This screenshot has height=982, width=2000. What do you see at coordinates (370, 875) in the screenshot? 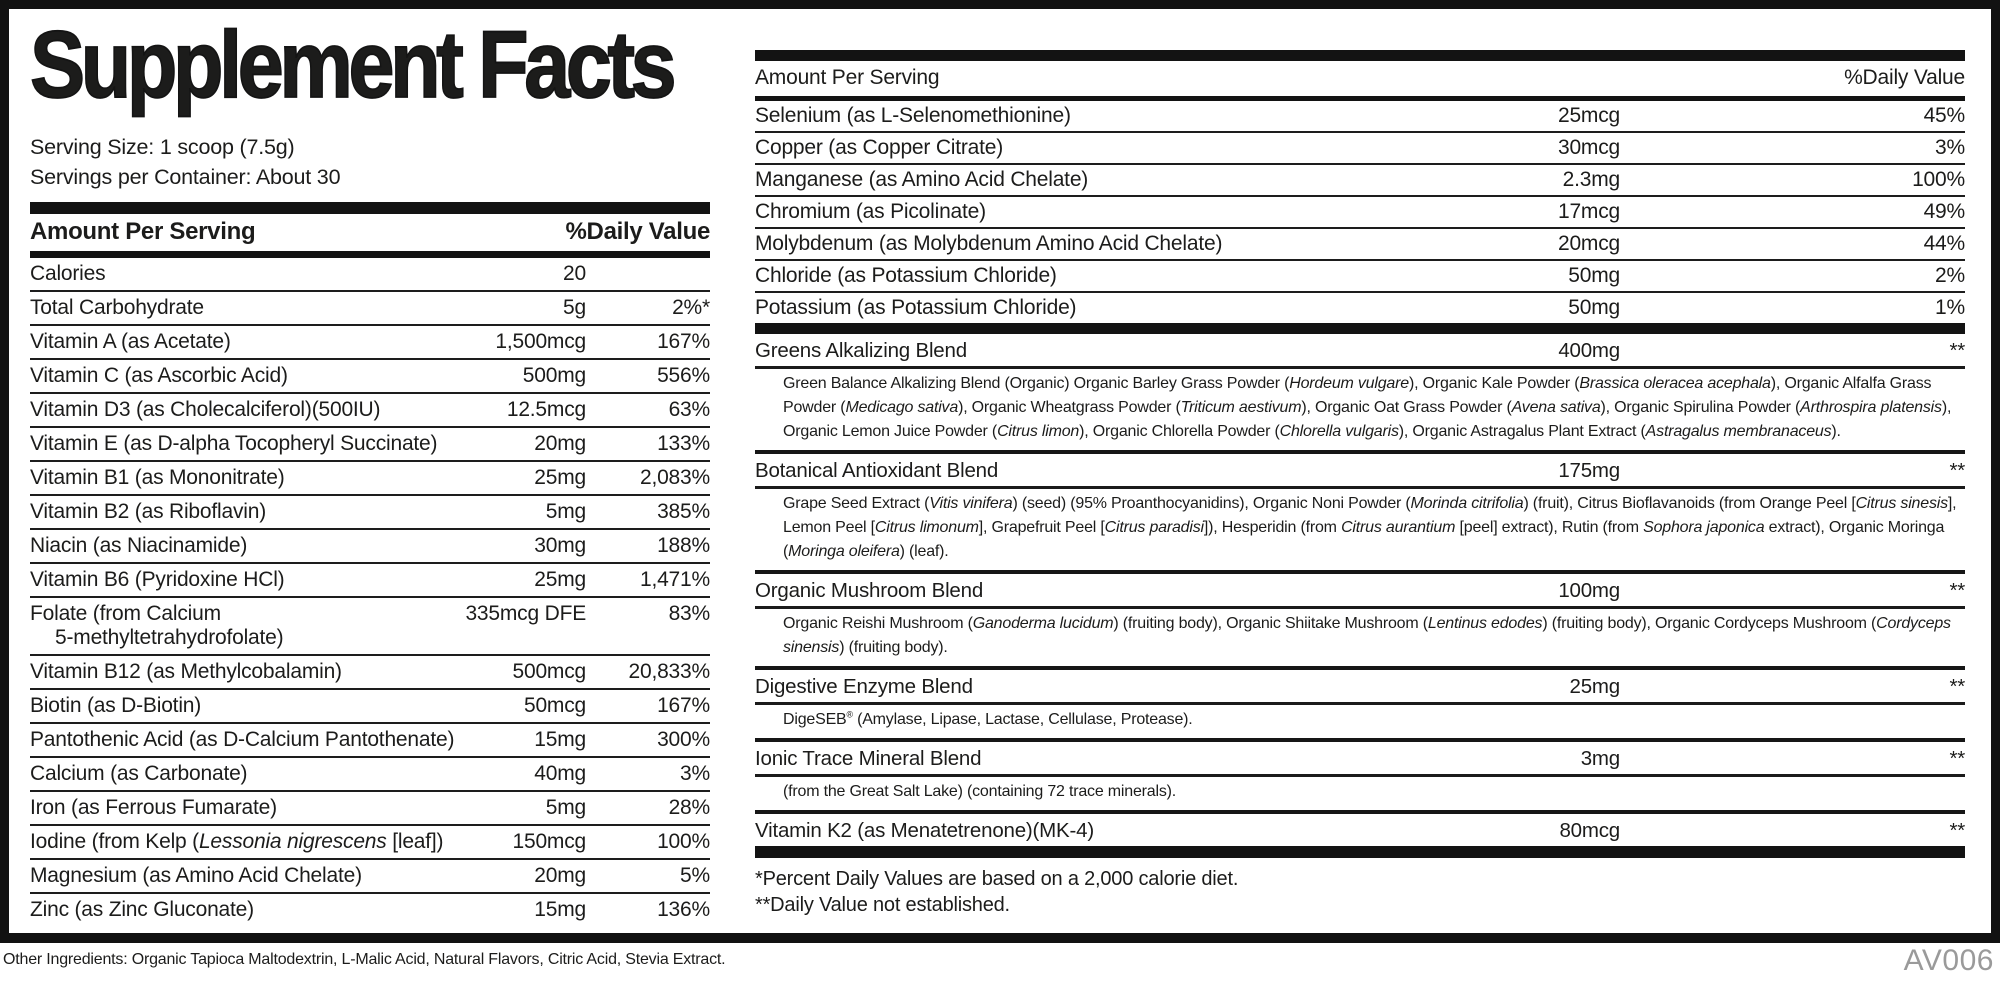
I see `table-row: Magnesium (as Amino Acid Chelate) 20mg 5%` at bounding box center [370, 875].